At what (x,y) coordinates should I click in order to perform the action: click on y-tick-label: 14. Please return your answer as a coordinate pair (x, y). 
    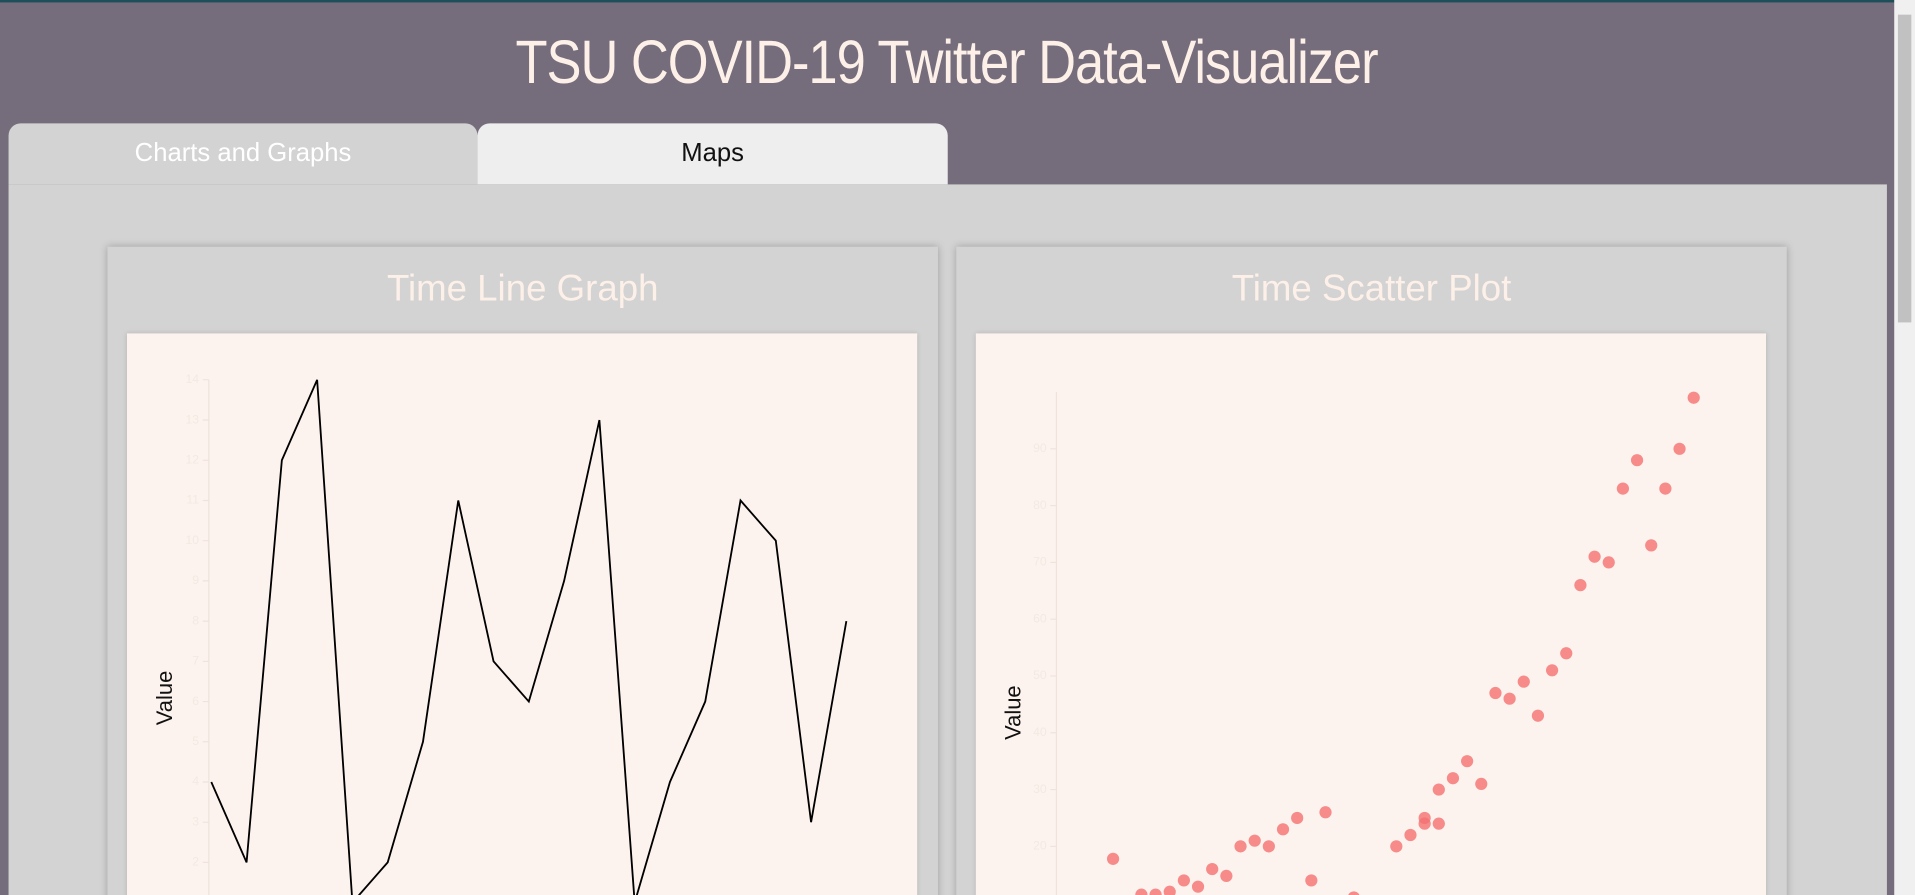
    Looking at the image, I should click on (192, 379).